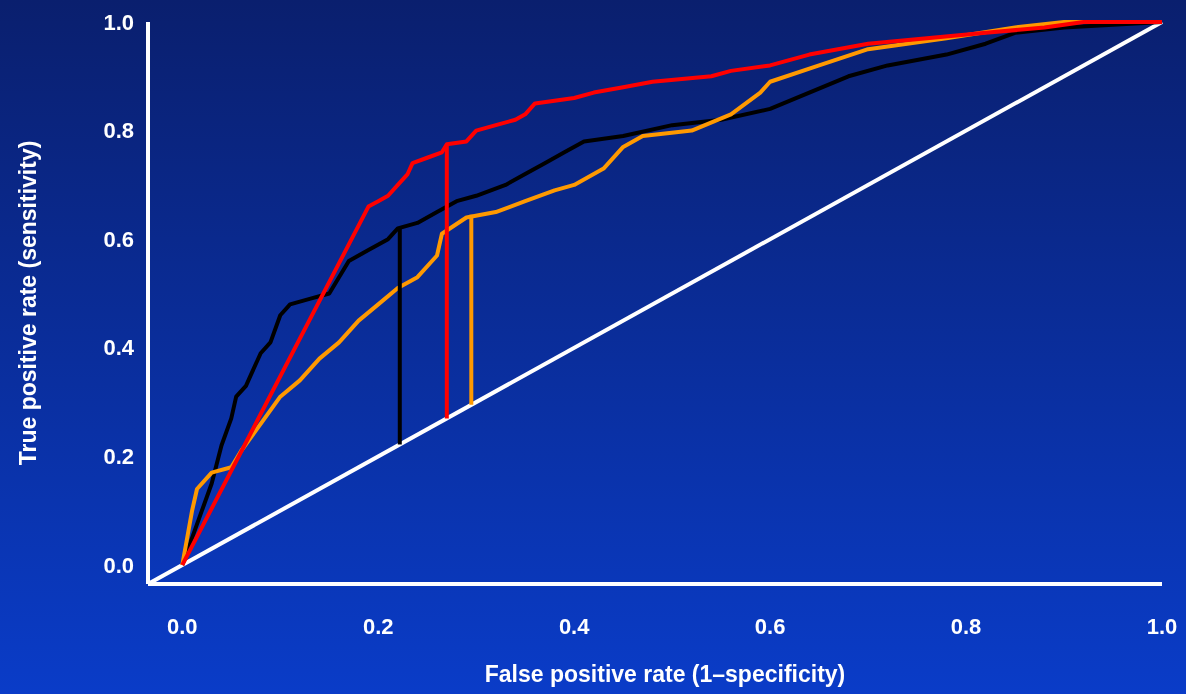 Image resolution: width=1186 pixels, height=694 pixels. What do you see at coordinates (119, 348) in the screenshot?
I see `y-tick-label: 0.4` at bounding box center [119, 348].